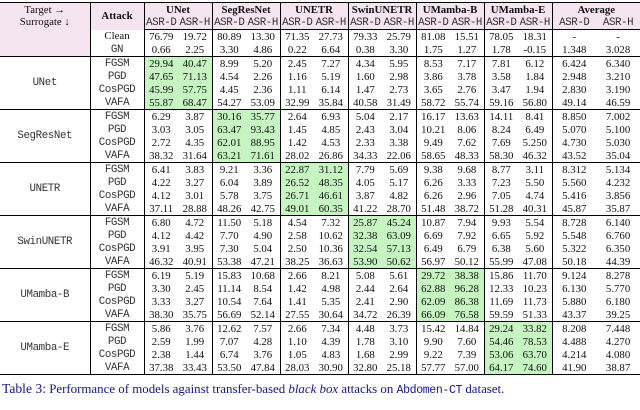 The height and width of the screenshot is (410, 640). Describe the element at coordinates (263, 301) in the screenshot. I see `metric-cell: 7.64` at that location.